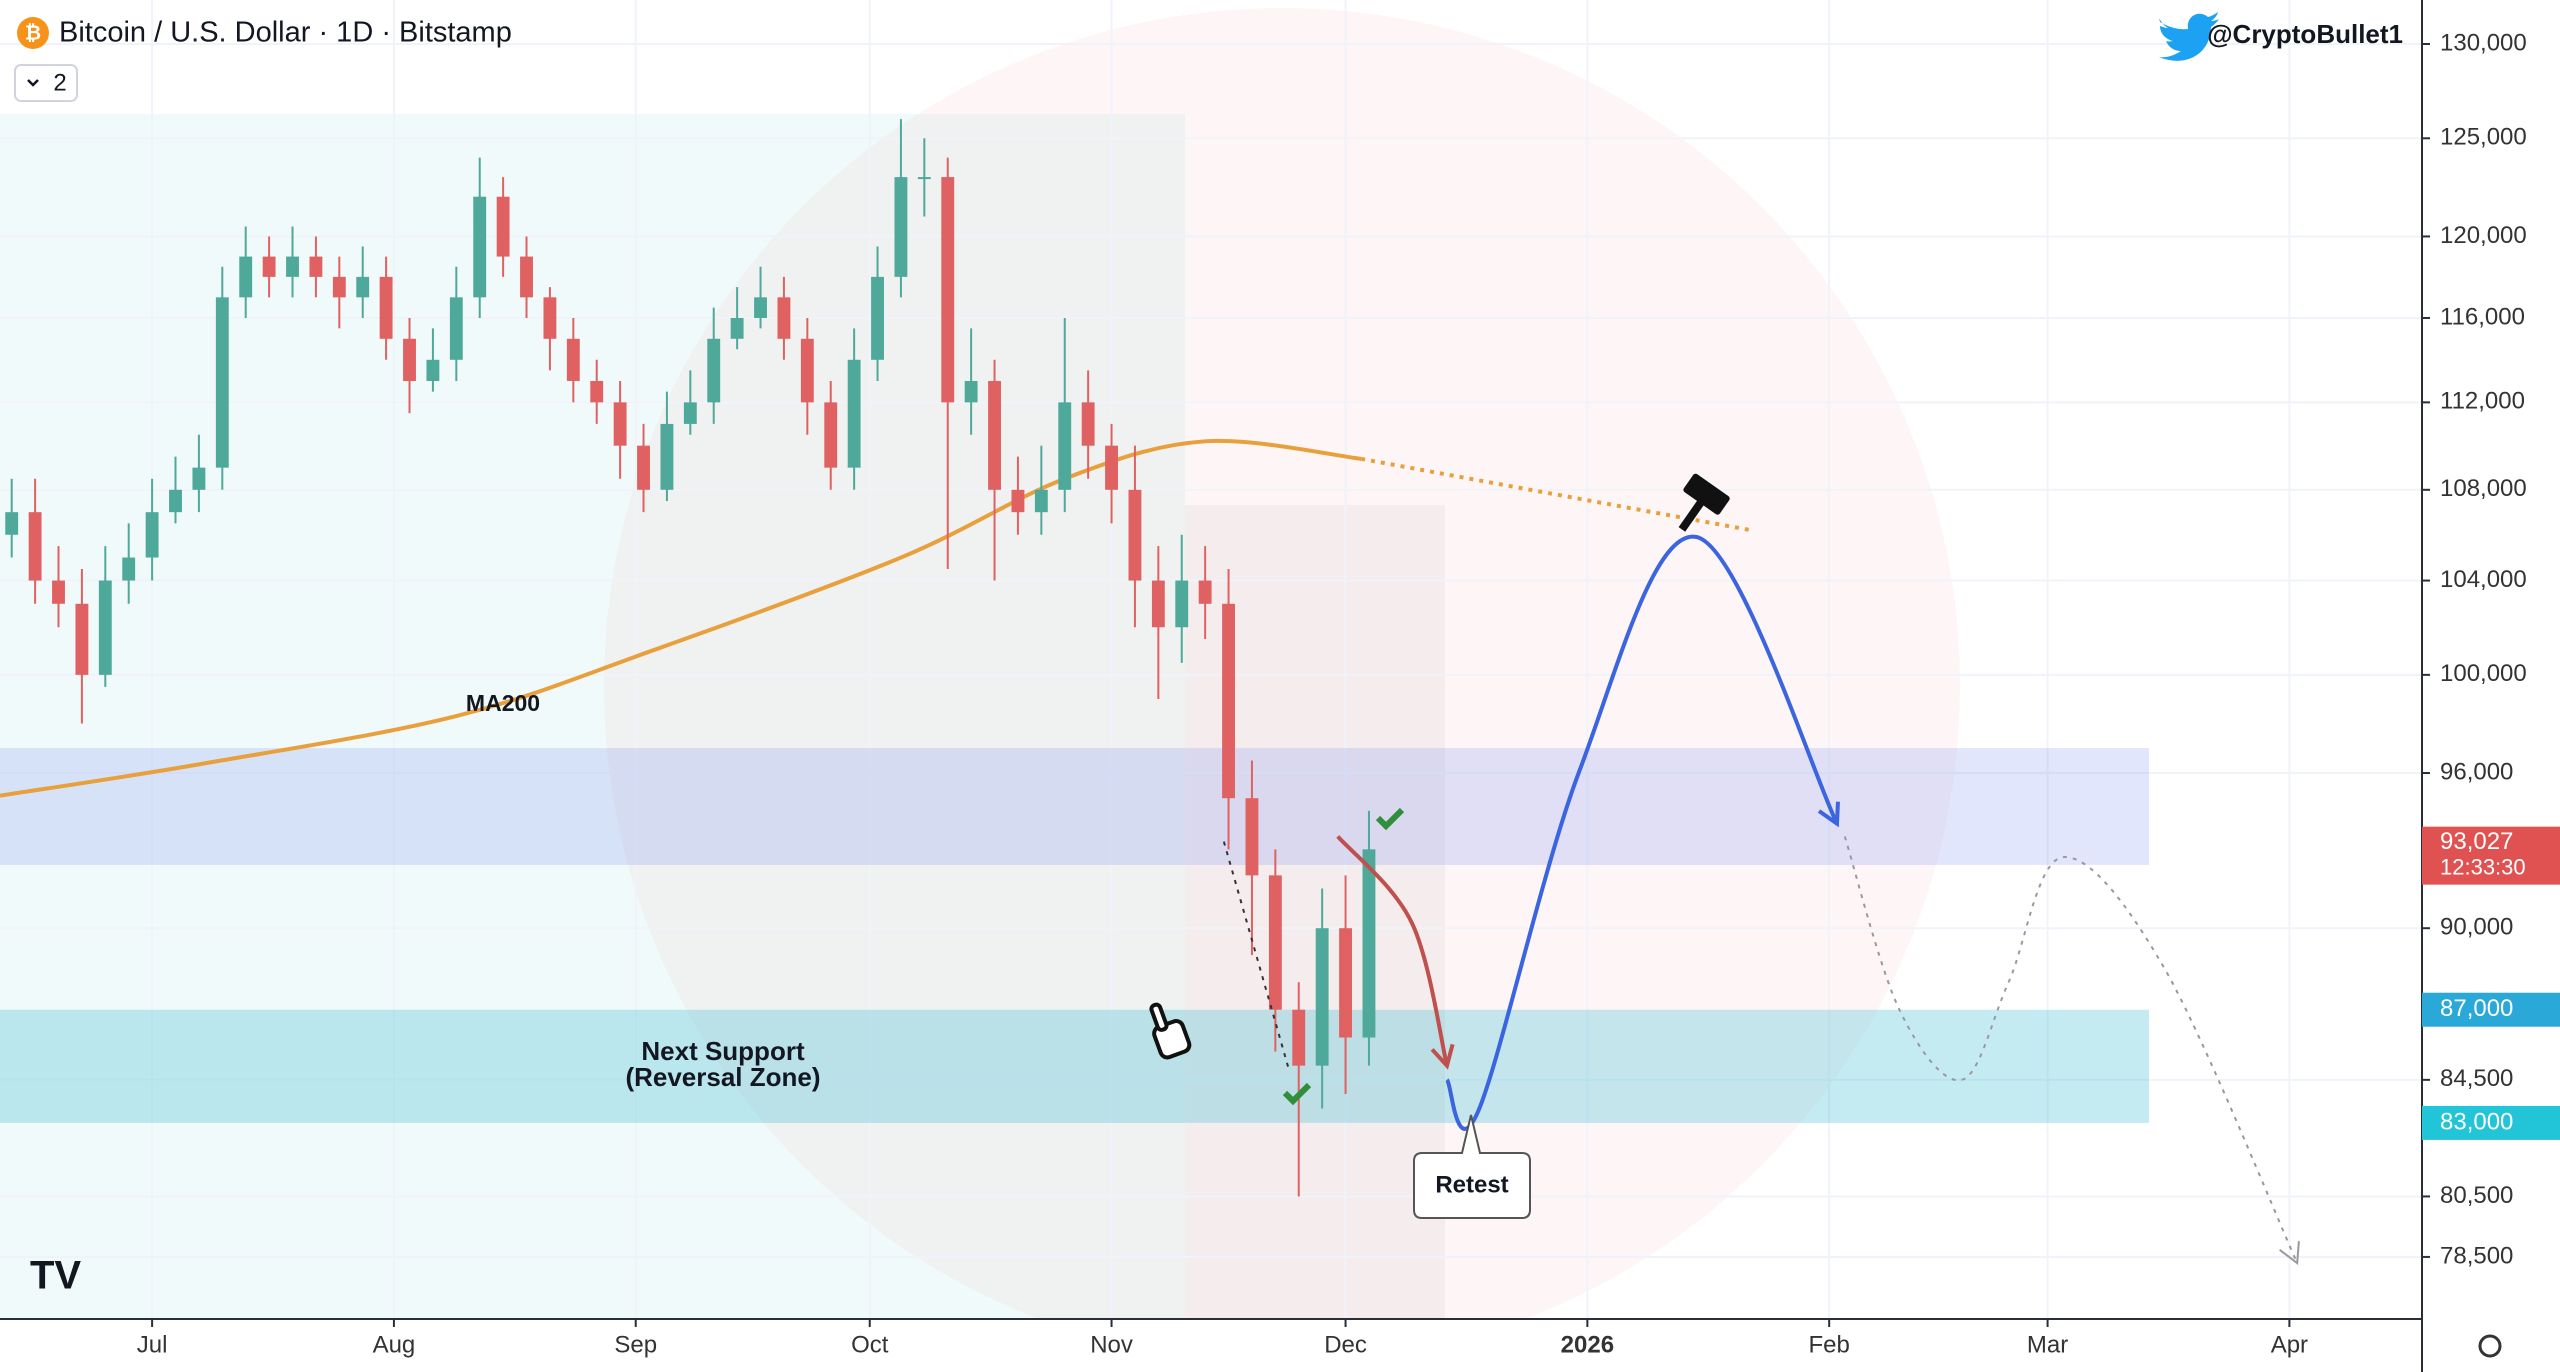  Describe the element at coordinates (1472, 1166) in the screenshot. I see `annotation-box` at that location.